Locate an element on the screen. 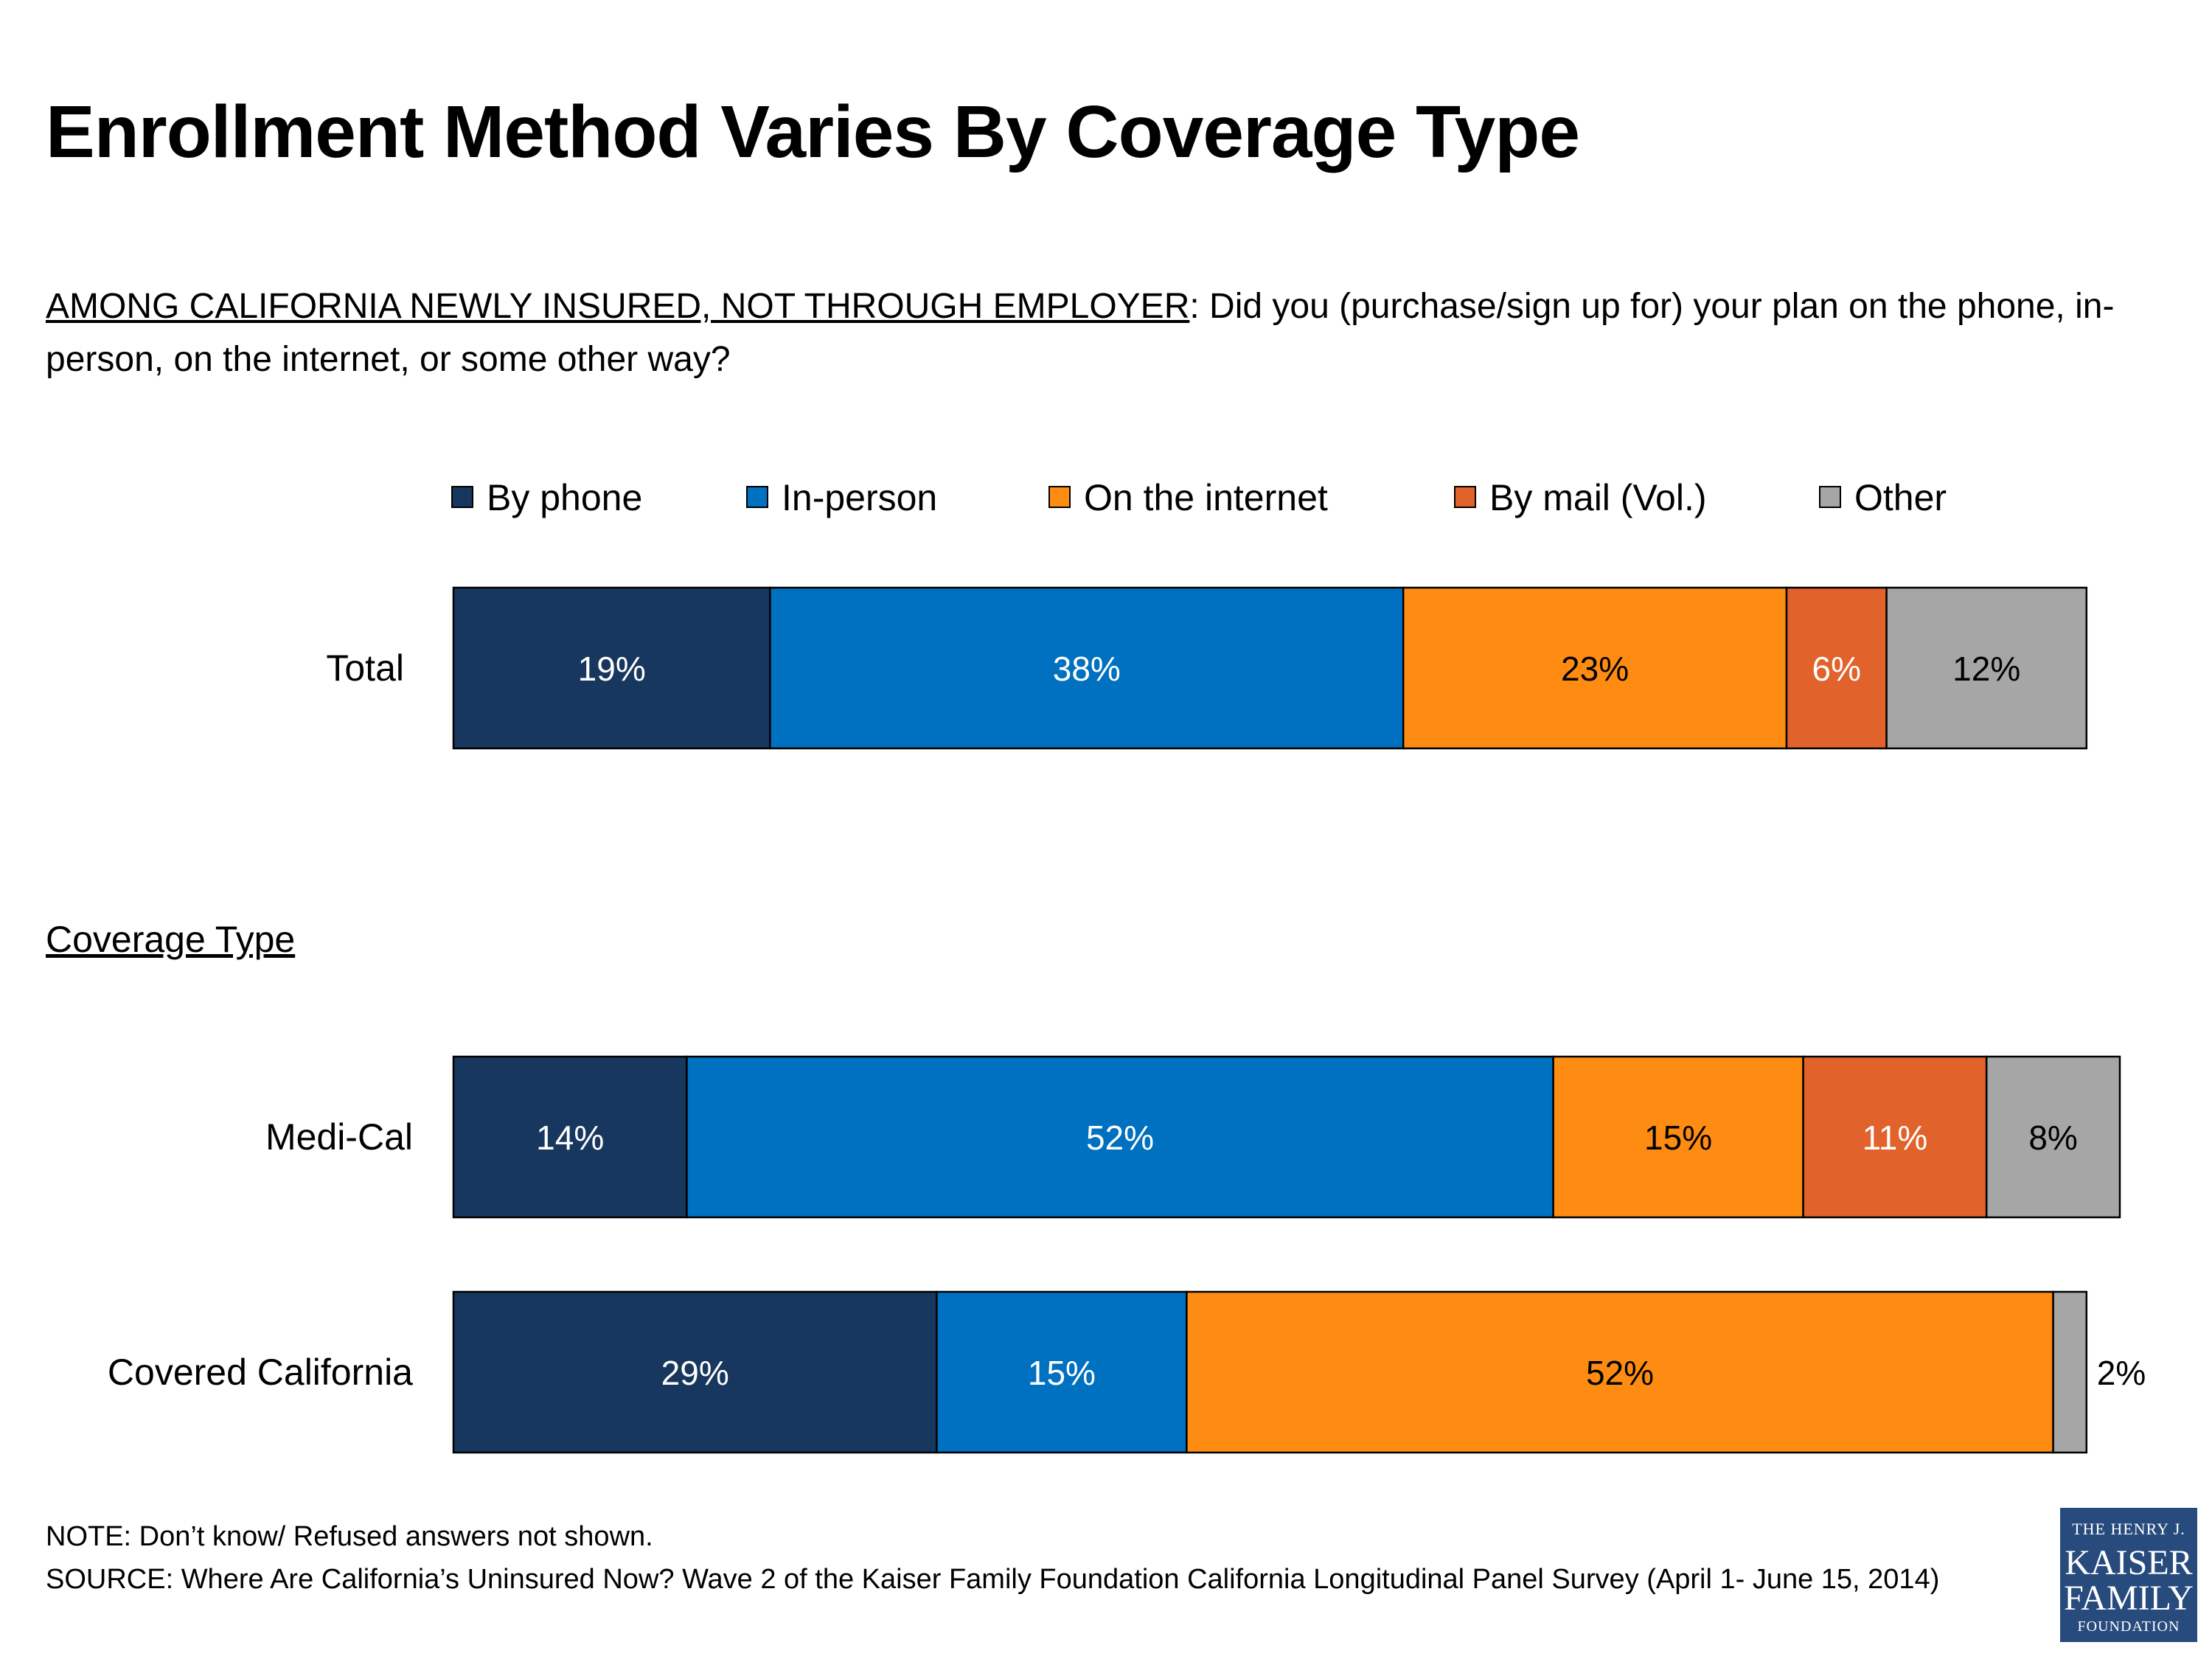 Image resolution: width=2212 pixels, height=1659 pixels. bar-covered-california-in-person is located at coordinates (1062, 1372).